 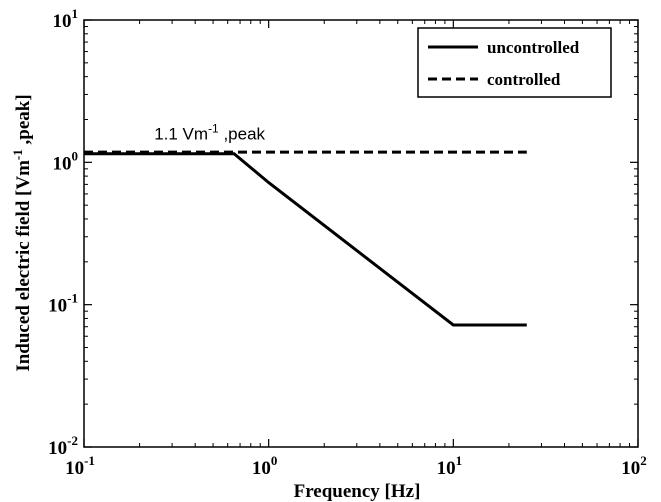 What do you see at coordinates (66, 161) in the screenshot?
I see `y-tick-label: 10⁰` at bounding box center [66, 161].